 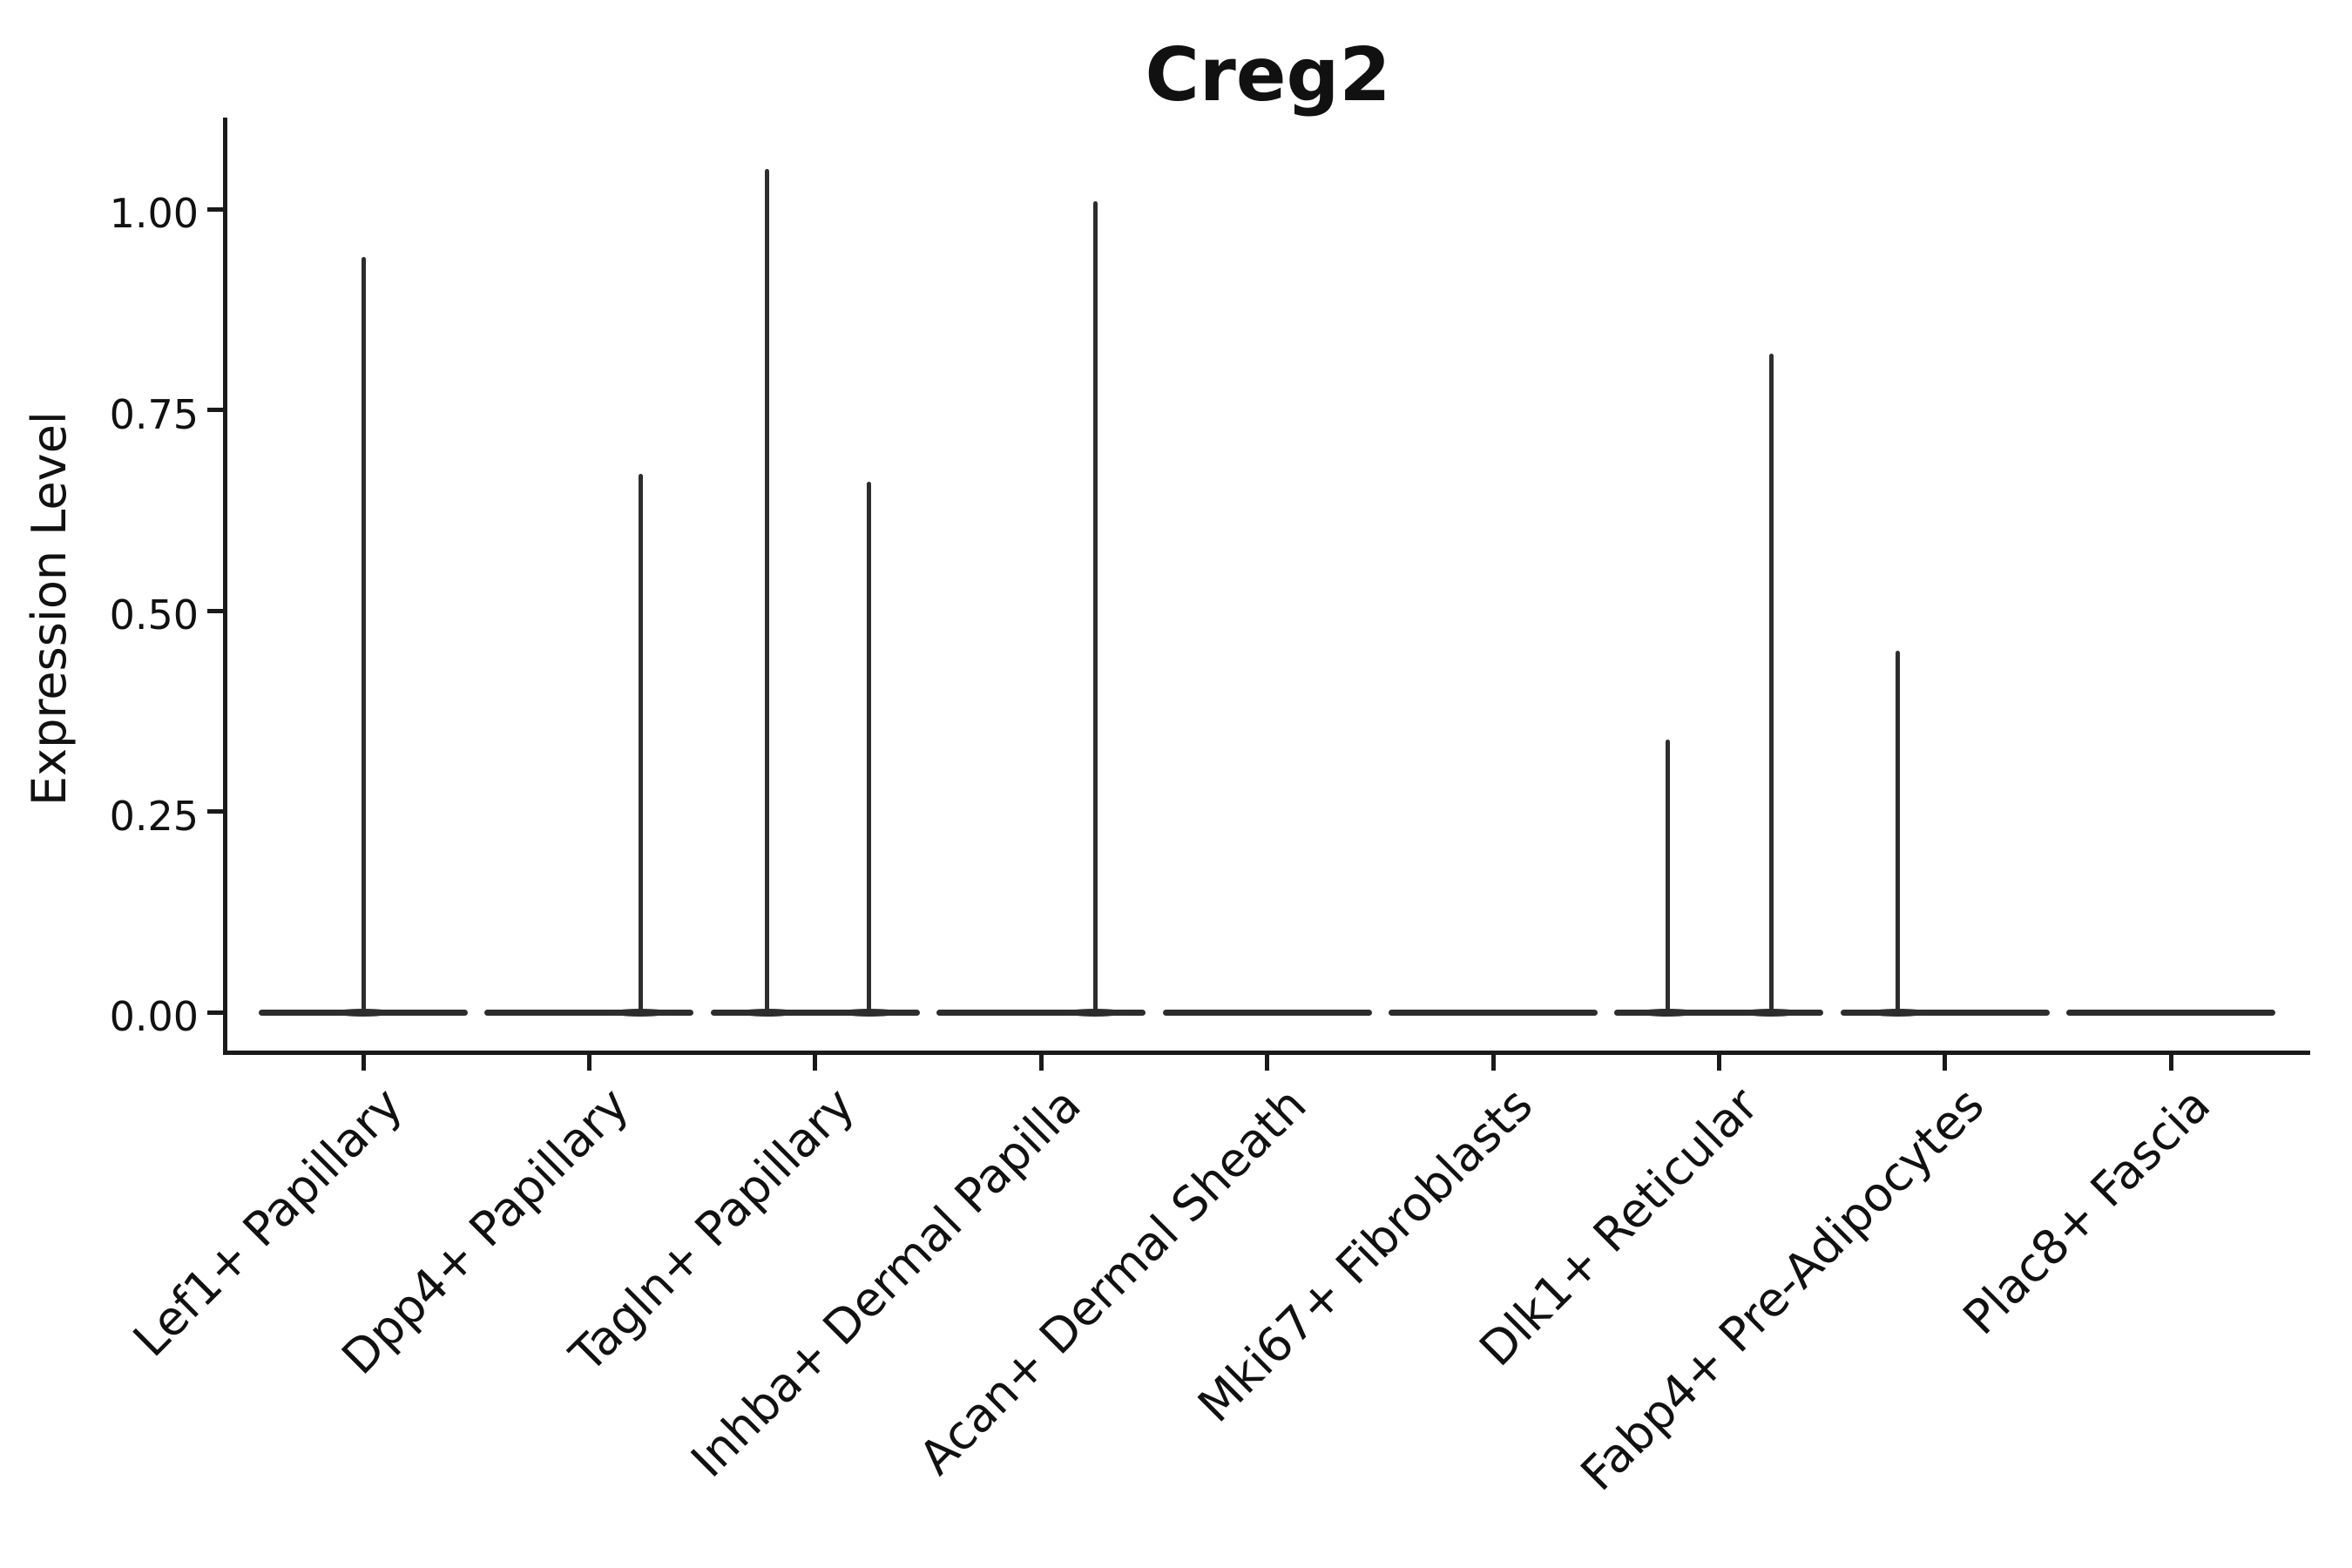 I want to click on y-tick-label: 0.75, so click(x=154, y=414).